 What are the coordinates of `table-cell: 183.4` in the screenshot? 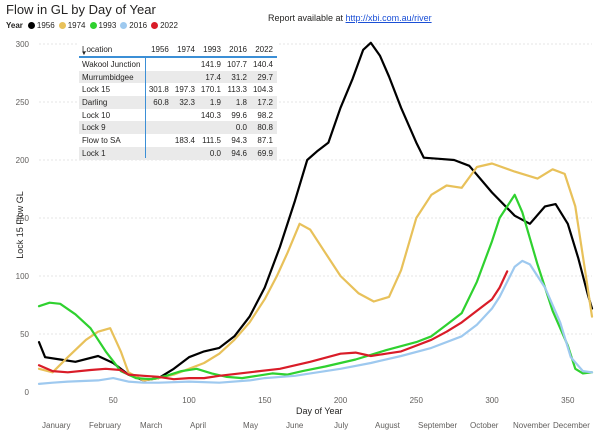 It's located at (184, 140).